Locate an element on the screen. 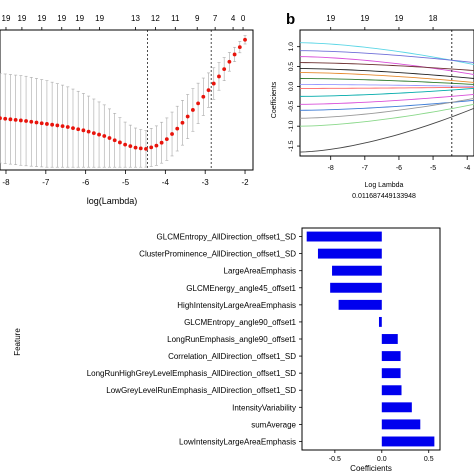 This screenshot has width=474, height=474. panel-b-x-axis: -8 -7 -6 -5 -4 is located at coordinates (399, 164).